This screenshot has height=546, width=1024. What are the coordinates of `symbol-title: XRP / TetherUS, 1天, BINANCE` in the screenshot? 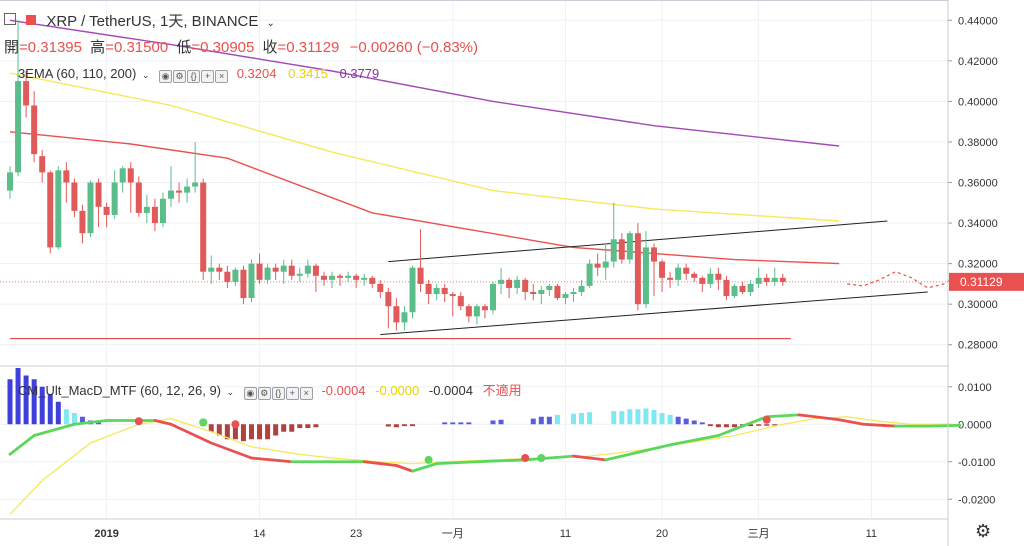 It's located at (152, 21).